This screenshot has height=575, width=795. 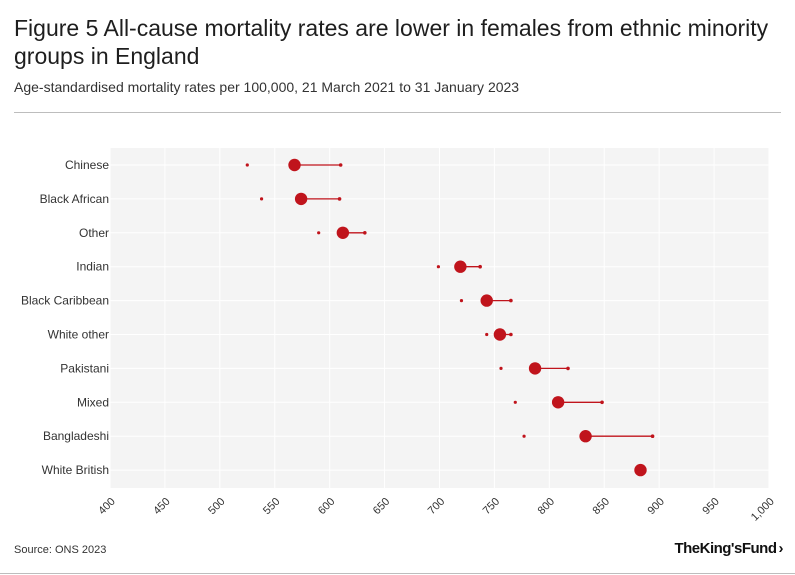 What do you see at coordinates (60, 550) in the screenshot?
I see `source-note: Source: ONS 2023` at bounding box center [60, 550].